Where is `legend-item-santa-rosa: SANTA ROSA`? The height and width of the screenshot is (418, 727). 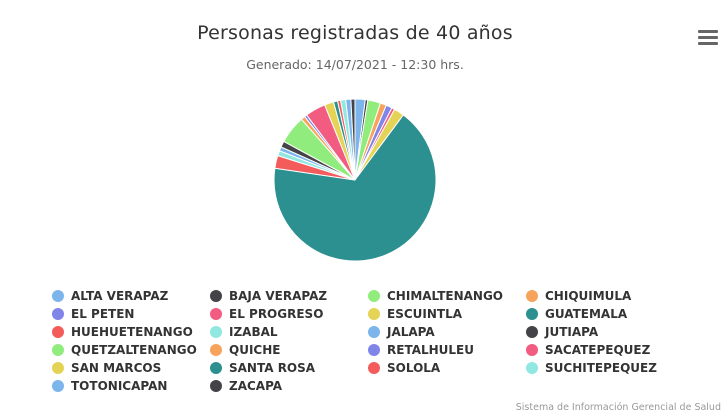
legend-item-santa-rosa: SANTA ROSA is located at coordinates (289, 368).